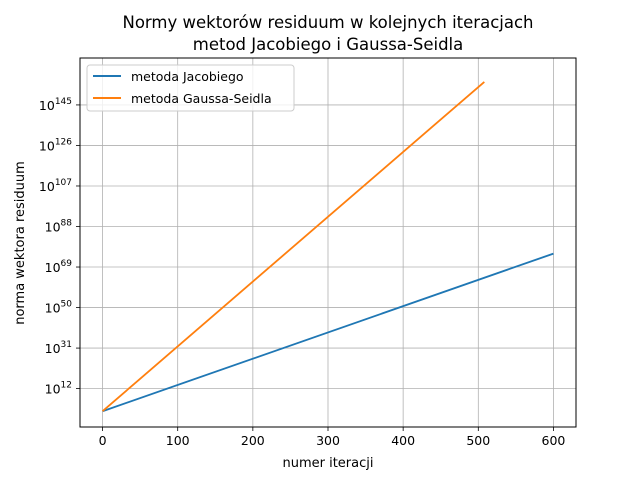  What do you see at coordinates (478, 440) in the screenshot?
I see `x-tick-label: 500` at bounding box center [478, 440].